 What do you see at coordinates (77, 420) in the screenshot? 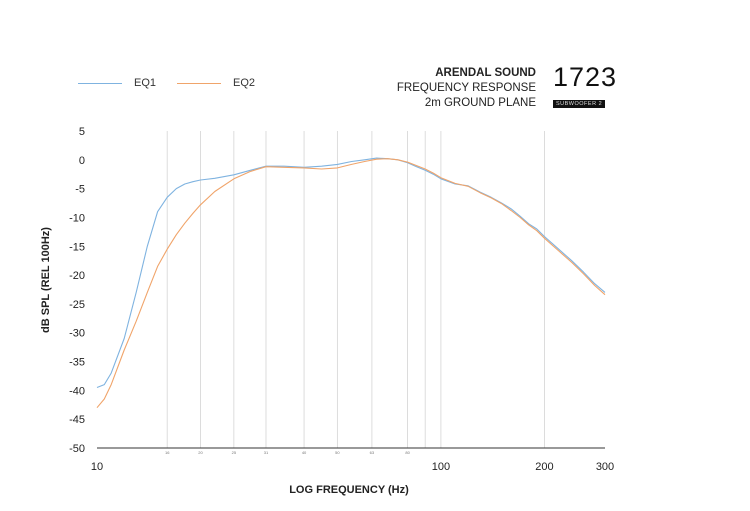
I see `y-tick-label: -45` at bounding box center [77, 420].